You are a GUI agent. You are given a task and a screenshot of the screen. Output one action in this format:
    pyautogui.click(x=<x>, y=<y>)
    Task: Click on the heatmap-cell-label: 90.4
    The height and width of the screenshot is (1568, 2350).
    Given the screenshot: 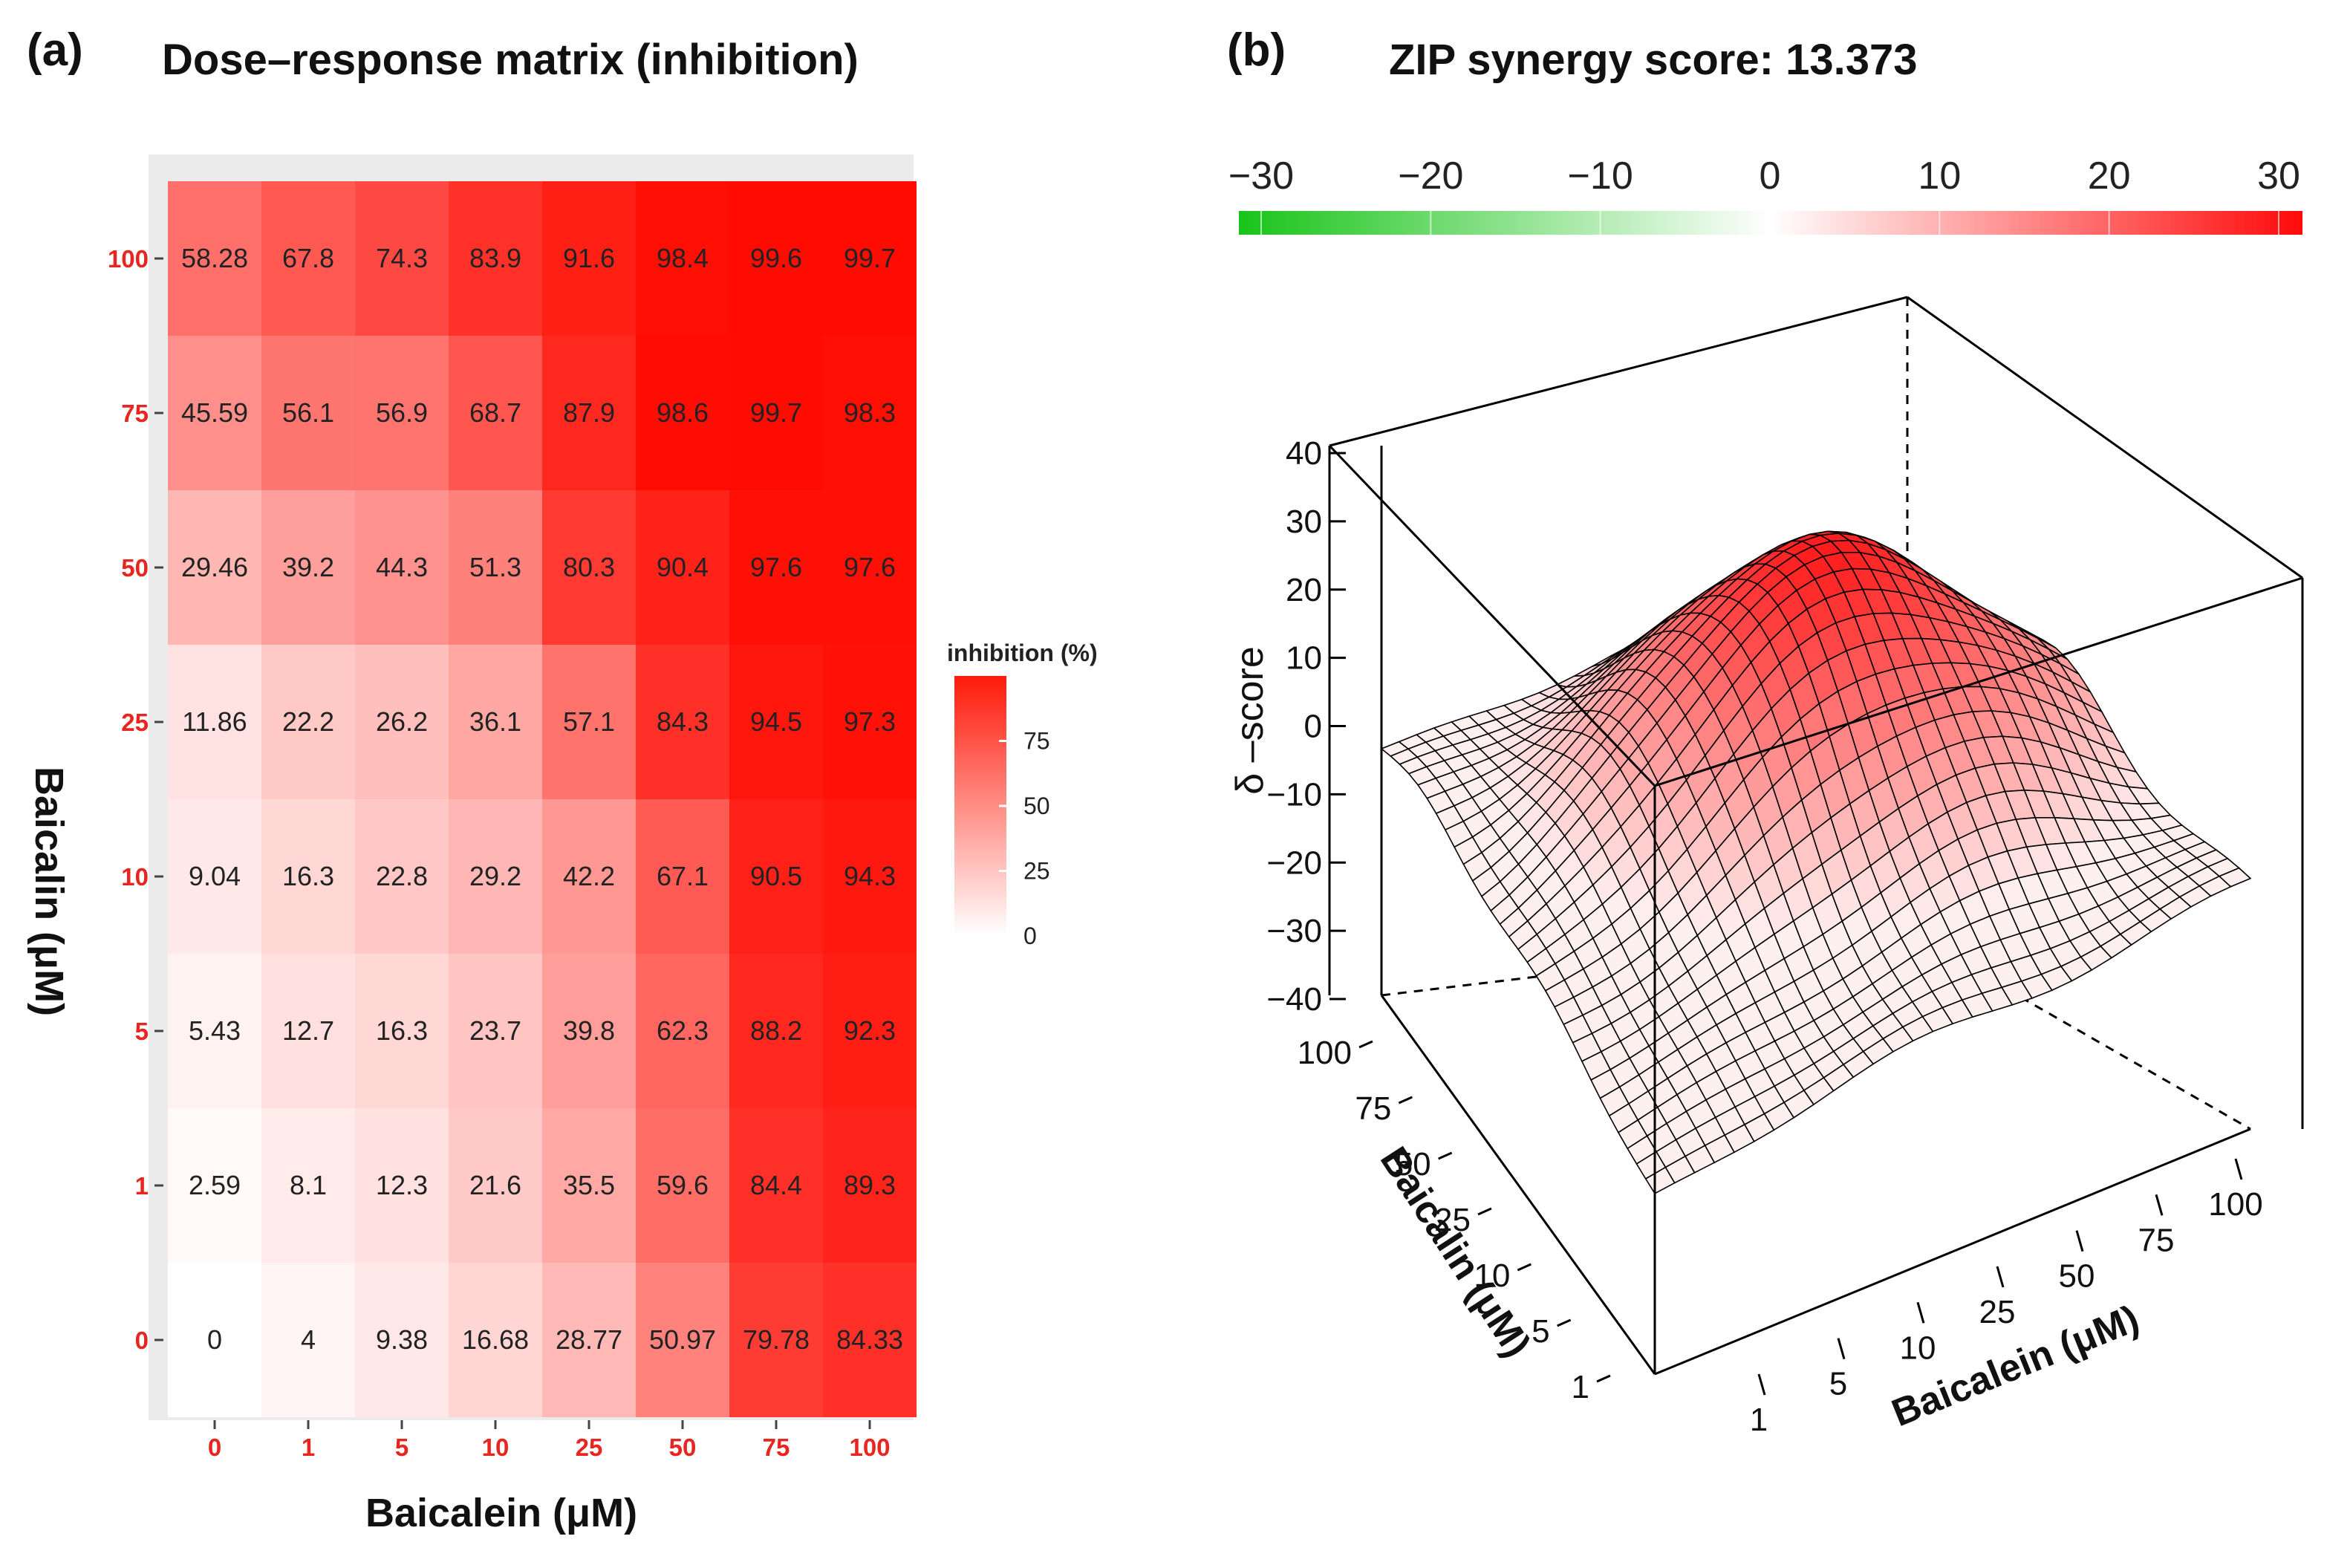 What is the action you would take?
    pyautogui.click(x=683, y=567)
    